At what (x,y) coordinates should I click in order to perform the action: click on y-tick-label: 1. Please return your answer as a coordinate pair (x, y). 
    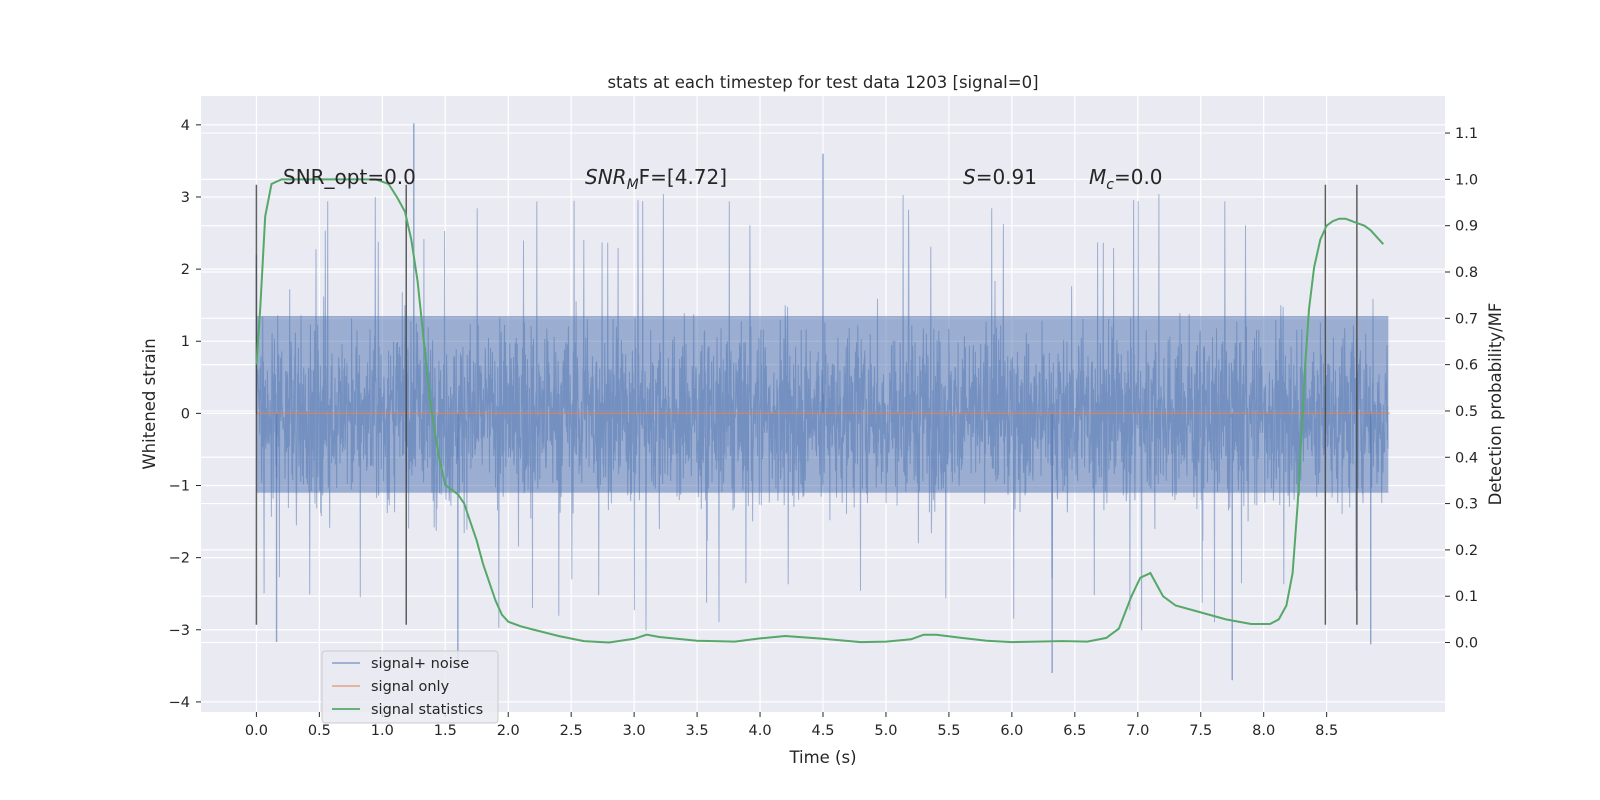
    Looking at the image, I should click on (185, 342).